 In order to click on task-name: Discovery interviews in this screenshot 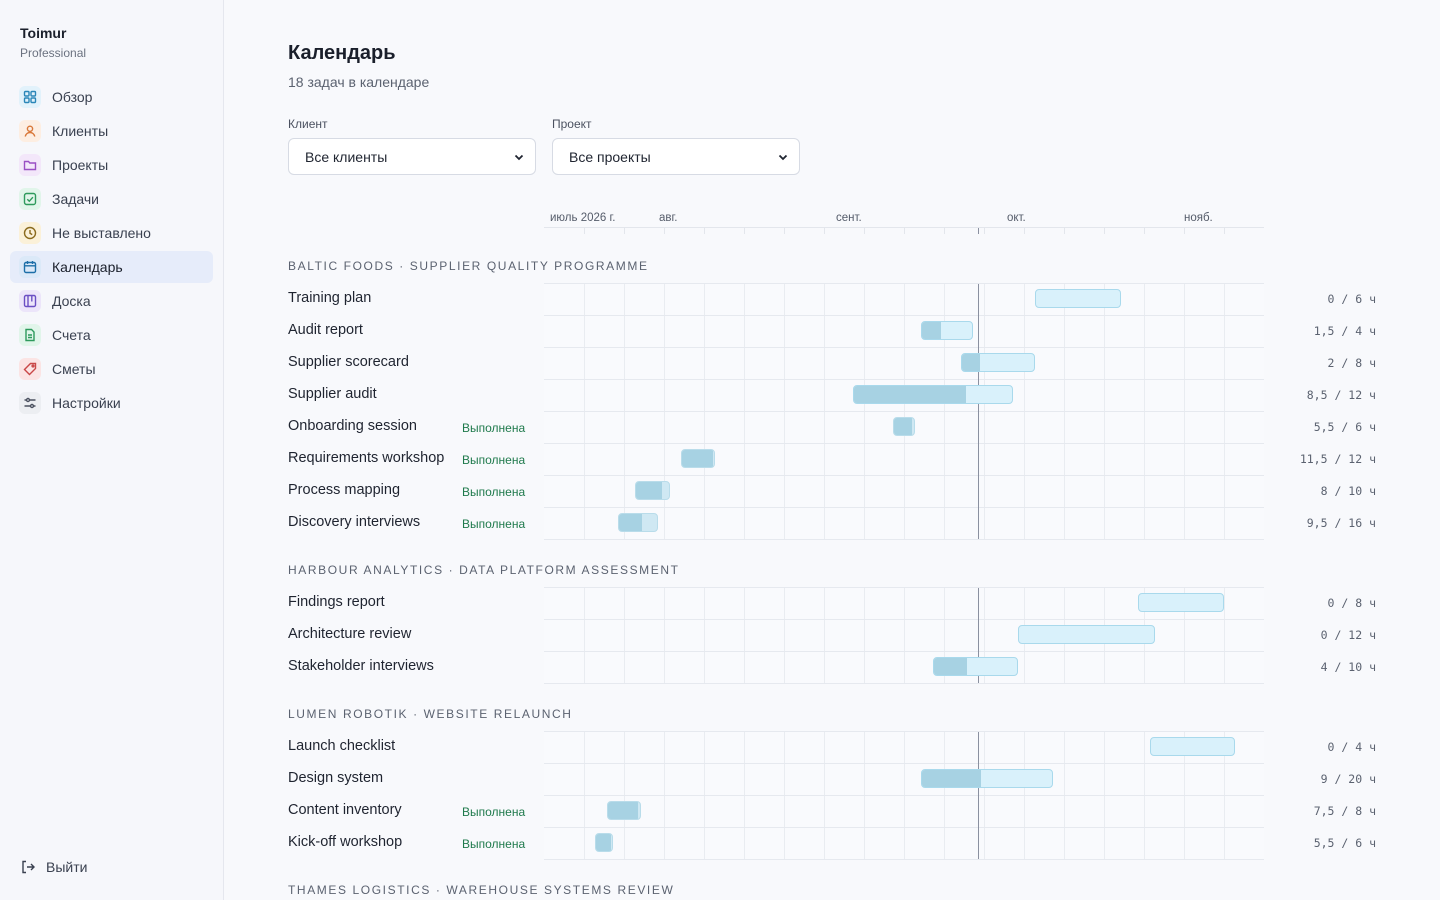, I will do `click(354, 522)`.